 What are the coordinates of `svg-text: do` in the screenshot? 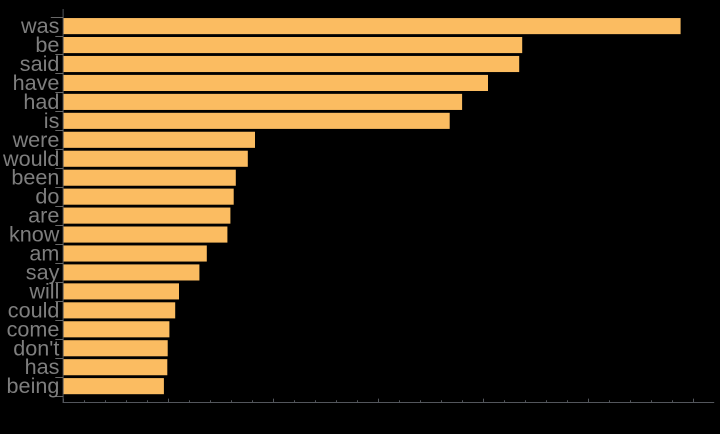 It's located at (47, 196).